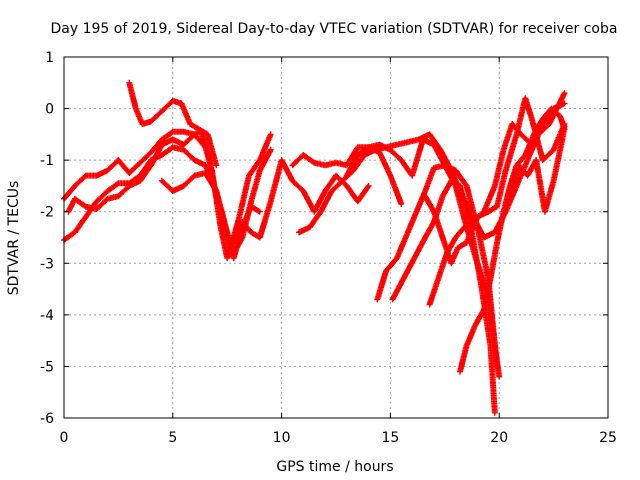 The image size is (640, 480). Describe the element at coordinates (390, 438) in the screenshot. I see `x-tick-label: 15` at that location.